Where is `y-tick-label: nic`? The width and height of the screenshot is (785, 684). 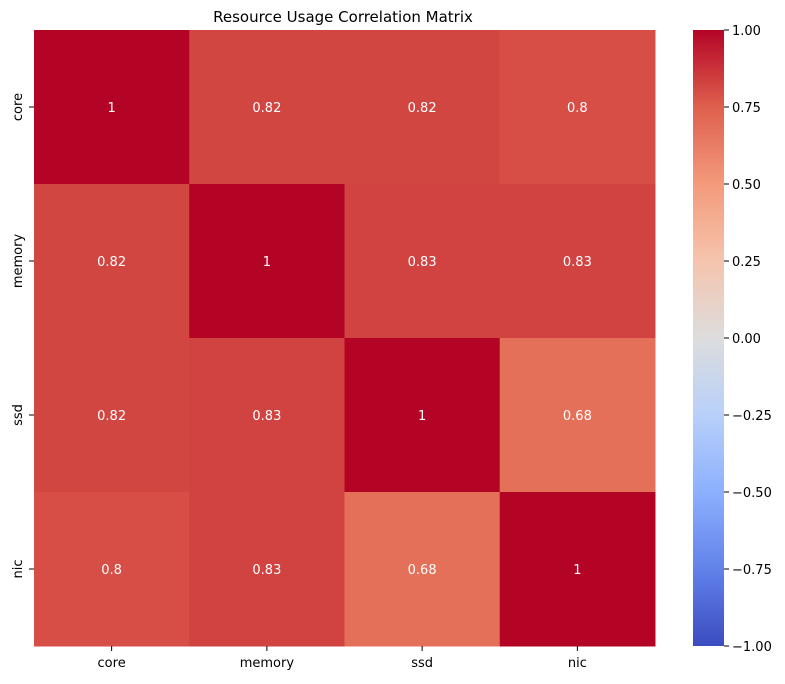
y-tick-label: nic is located at coordinates (18, 569).